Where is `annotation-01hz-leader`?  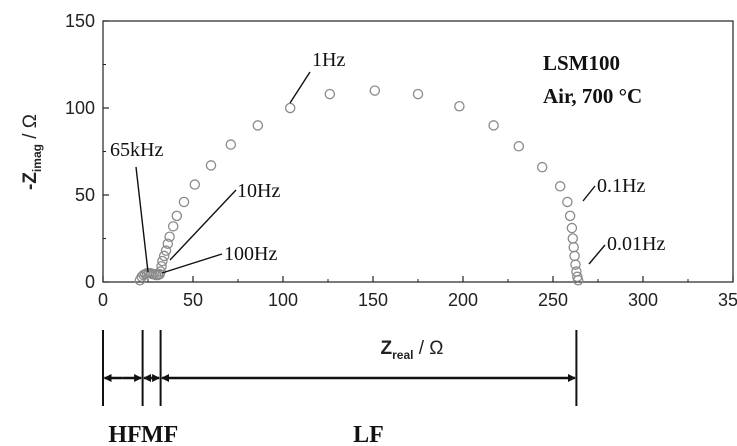 annotation-01hz-leader is located at coordinates (589, 193).